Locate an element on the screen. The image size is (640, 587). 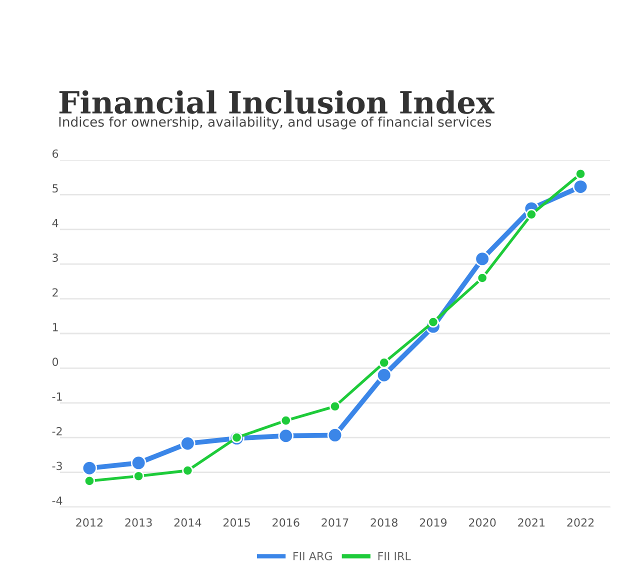
x-tick-label: 2018 is located at coordinates (384, 522).